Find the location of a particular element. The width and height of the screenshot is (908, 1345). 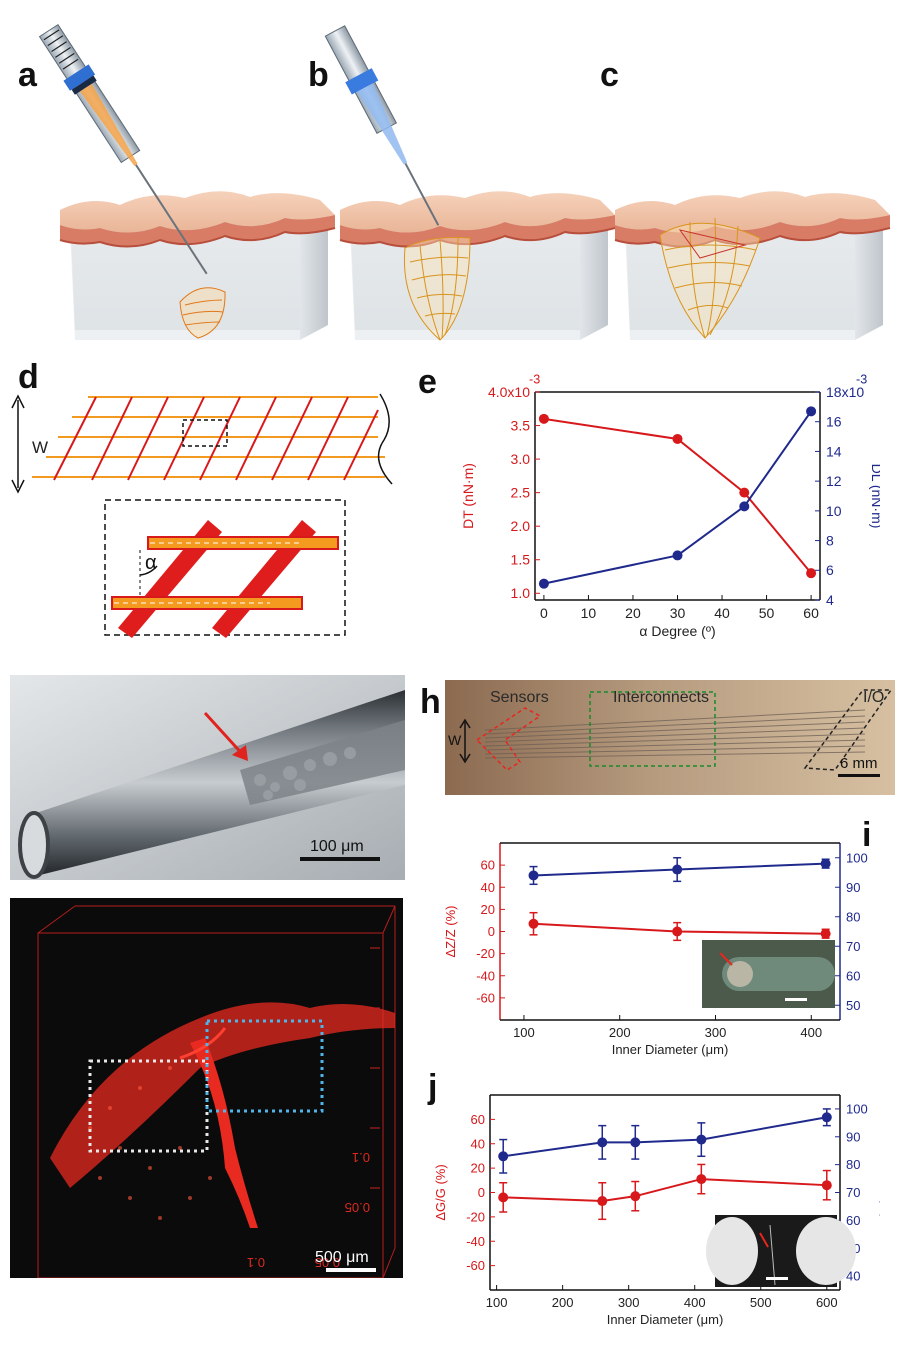

x-tick-label: 50 is located at coordinates (767, 613).